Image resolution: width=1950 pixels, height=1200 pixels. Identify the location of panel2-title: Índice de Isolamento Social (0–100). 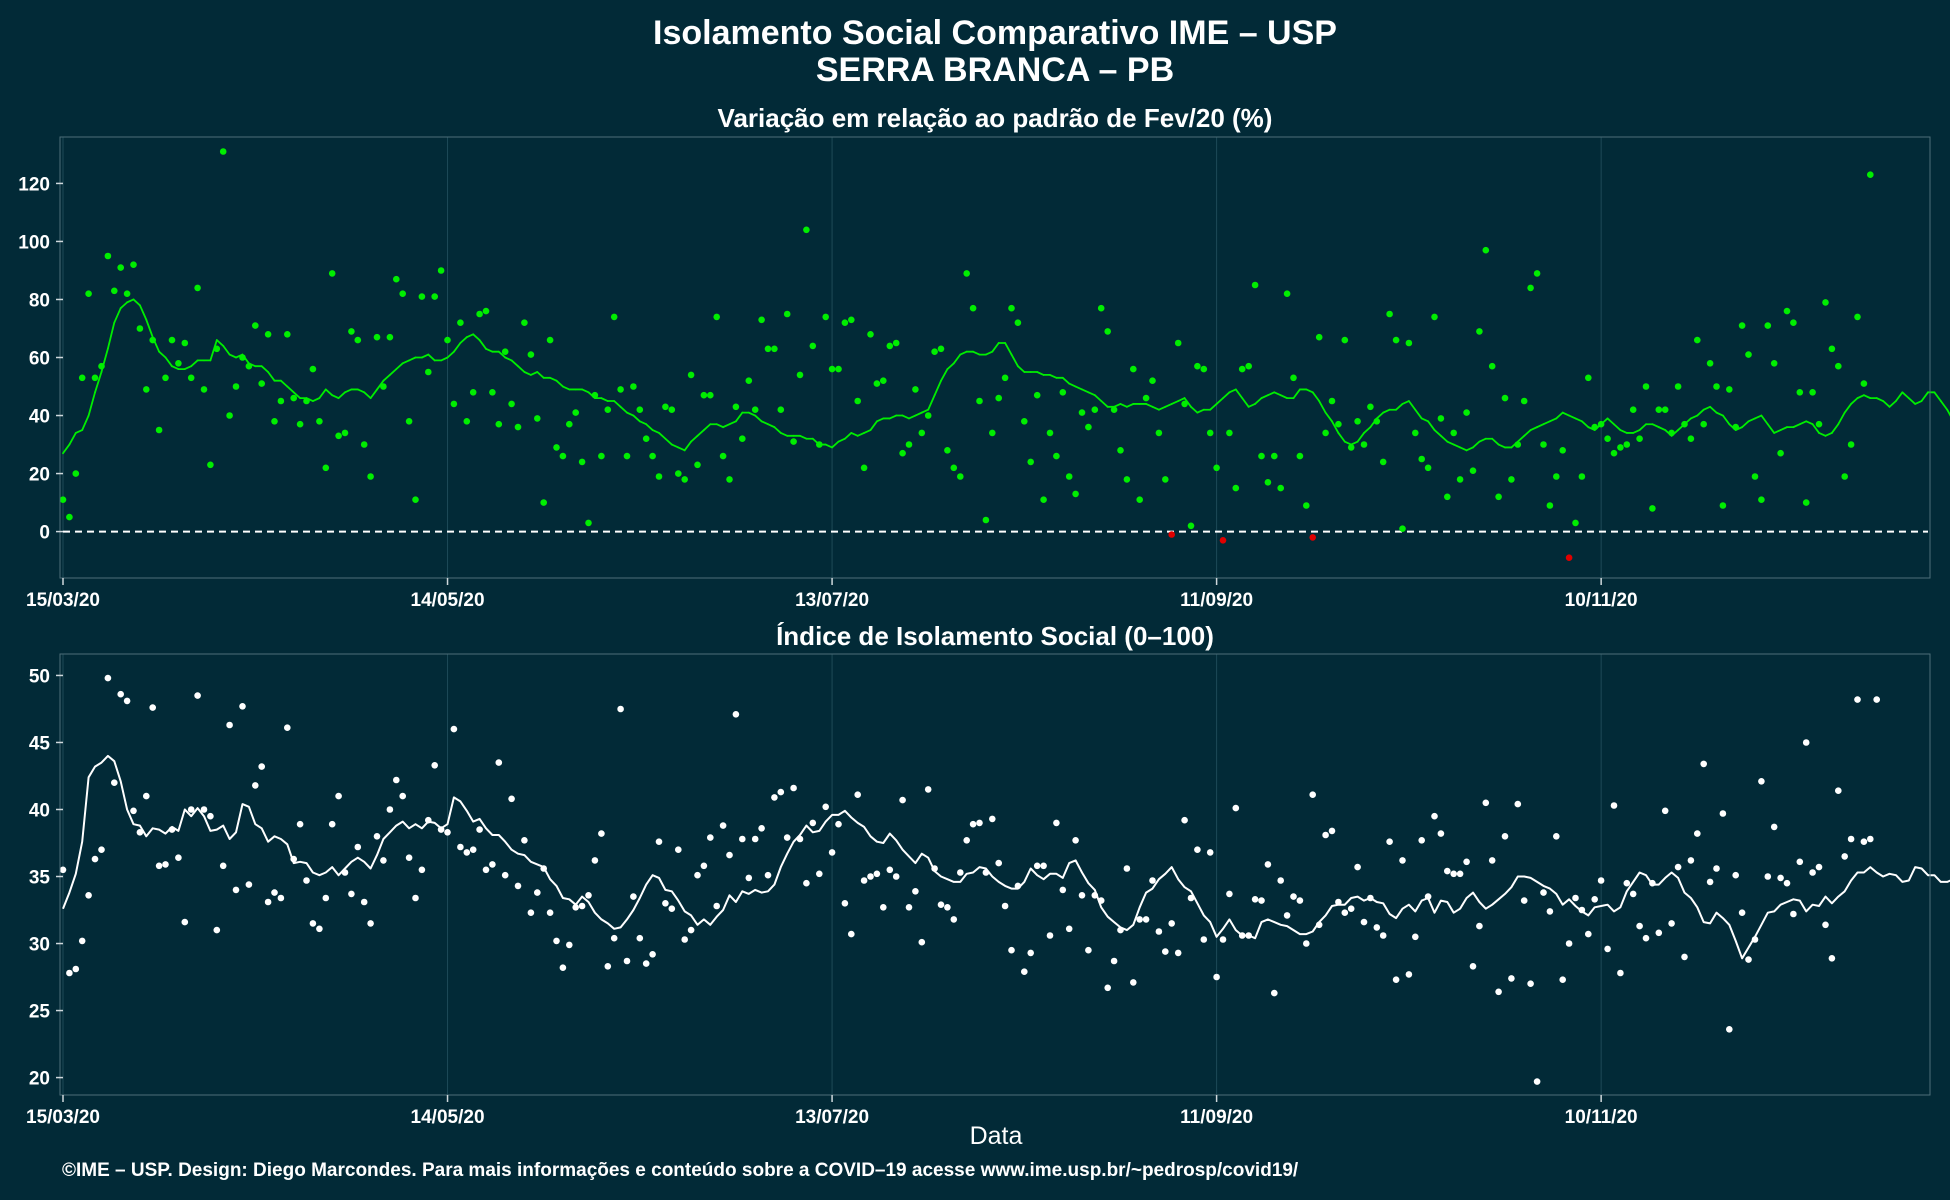
(995, 636).